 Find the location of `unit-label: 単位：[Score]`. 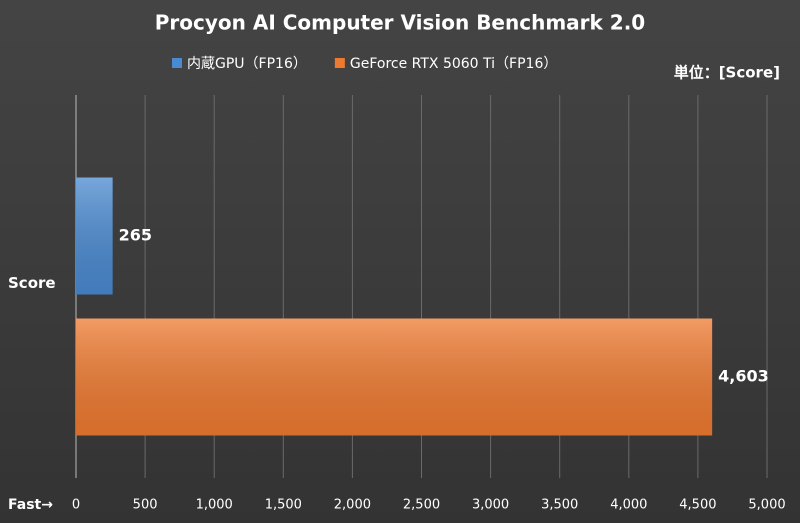

unit-label: 単位：[Score] is located at coordinates (727, 73).